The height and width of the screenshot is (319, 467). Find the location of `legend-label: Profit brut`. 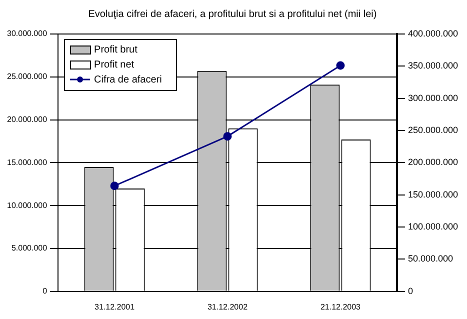

legend-label: Profit brut is located at coordinates (116, 50).